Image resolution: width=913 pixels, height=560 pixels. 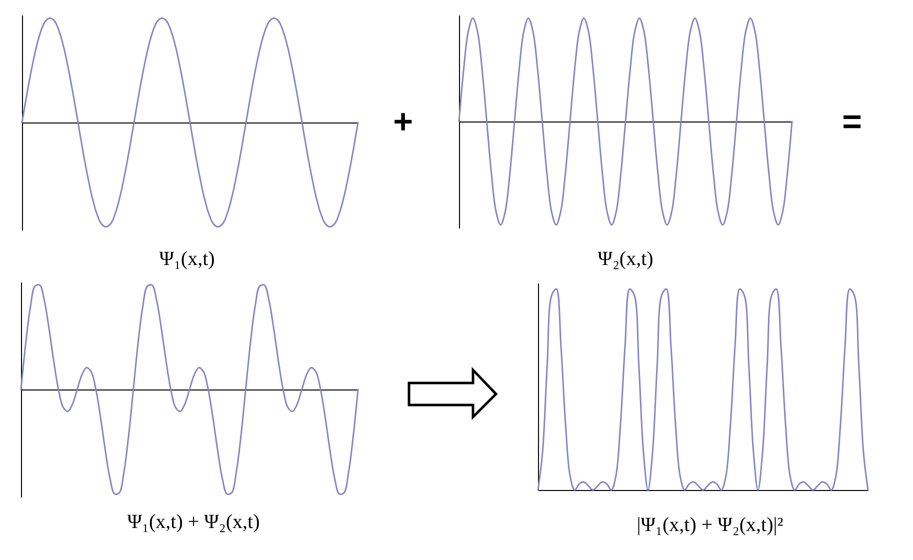 I want to click on text: Ψ₂(x,t), so click(x=626, y=259).